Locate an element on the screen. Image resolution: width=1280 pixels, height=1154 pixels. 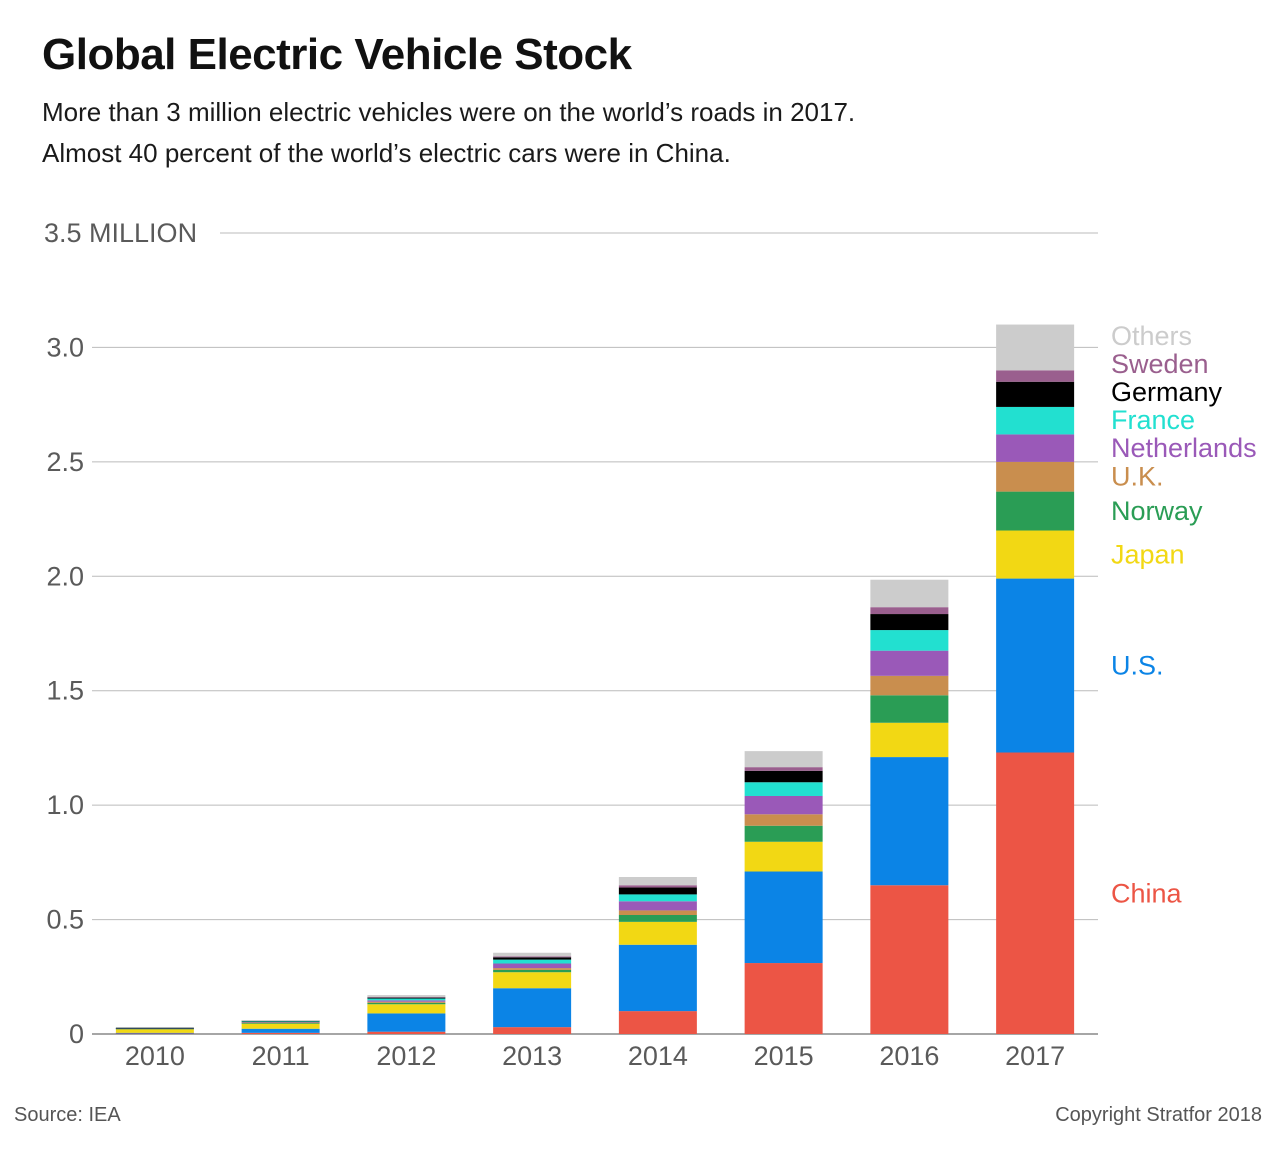
y-tick-label: 1.5 is located at coordinates (65, 691).